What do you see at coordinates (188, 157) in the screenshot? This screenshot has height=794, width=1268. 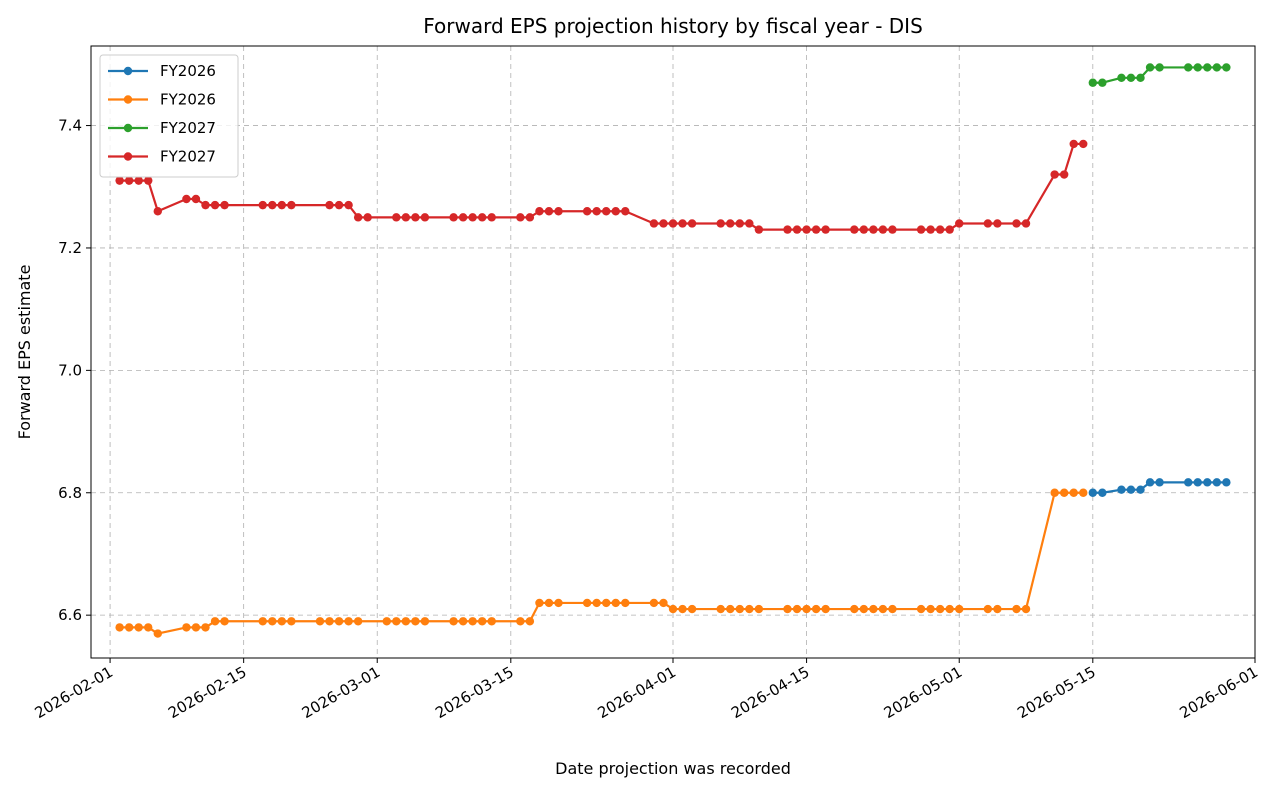 I see `legend-label: FY2027` at bounding box center [188, 157].